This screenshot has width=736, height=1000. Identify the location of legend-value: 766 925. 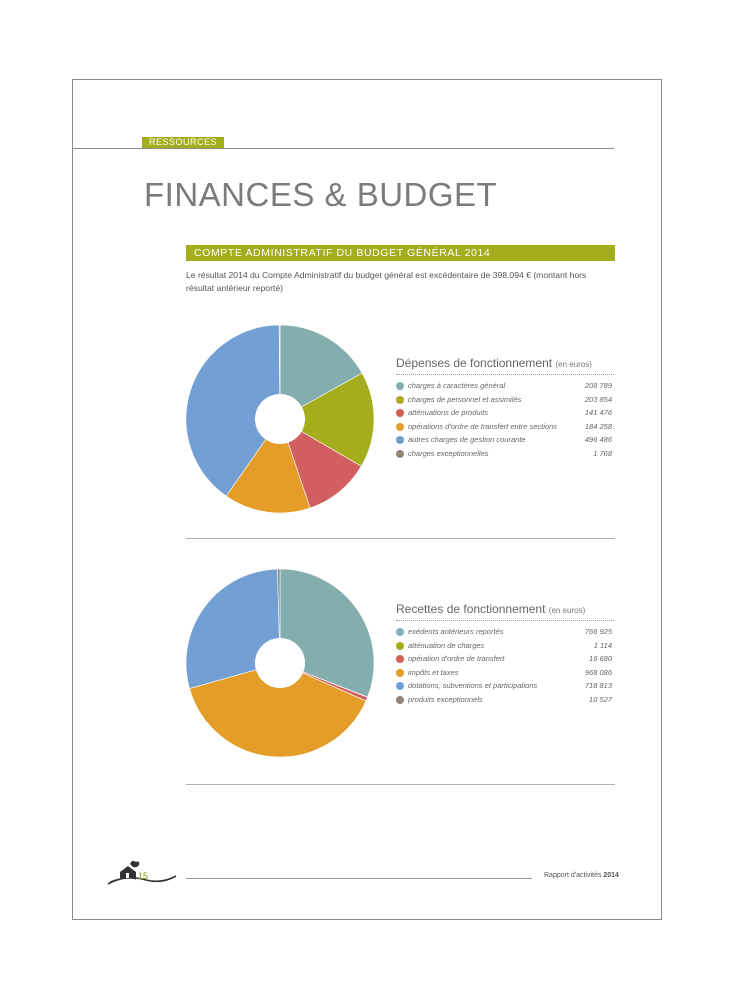
(598, 631).